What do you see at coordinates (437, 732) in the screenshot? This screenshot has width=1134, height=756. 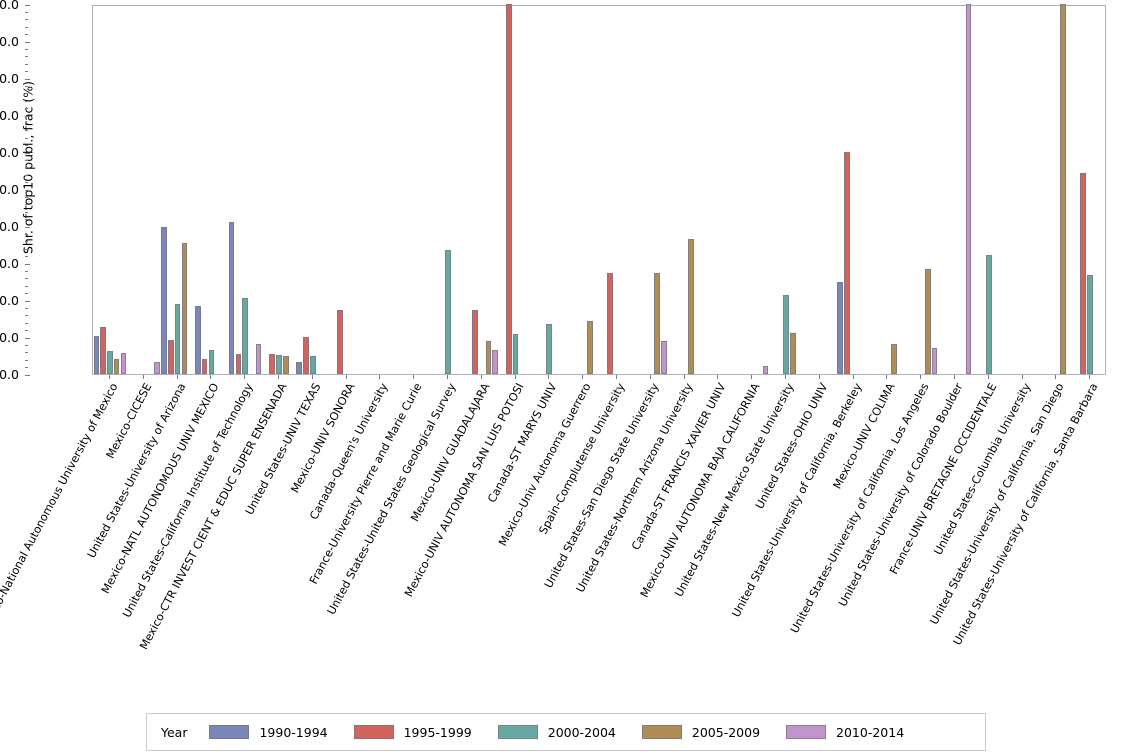 I see `legend-item-label: 1995-1999` at bounding box center [437, 732].